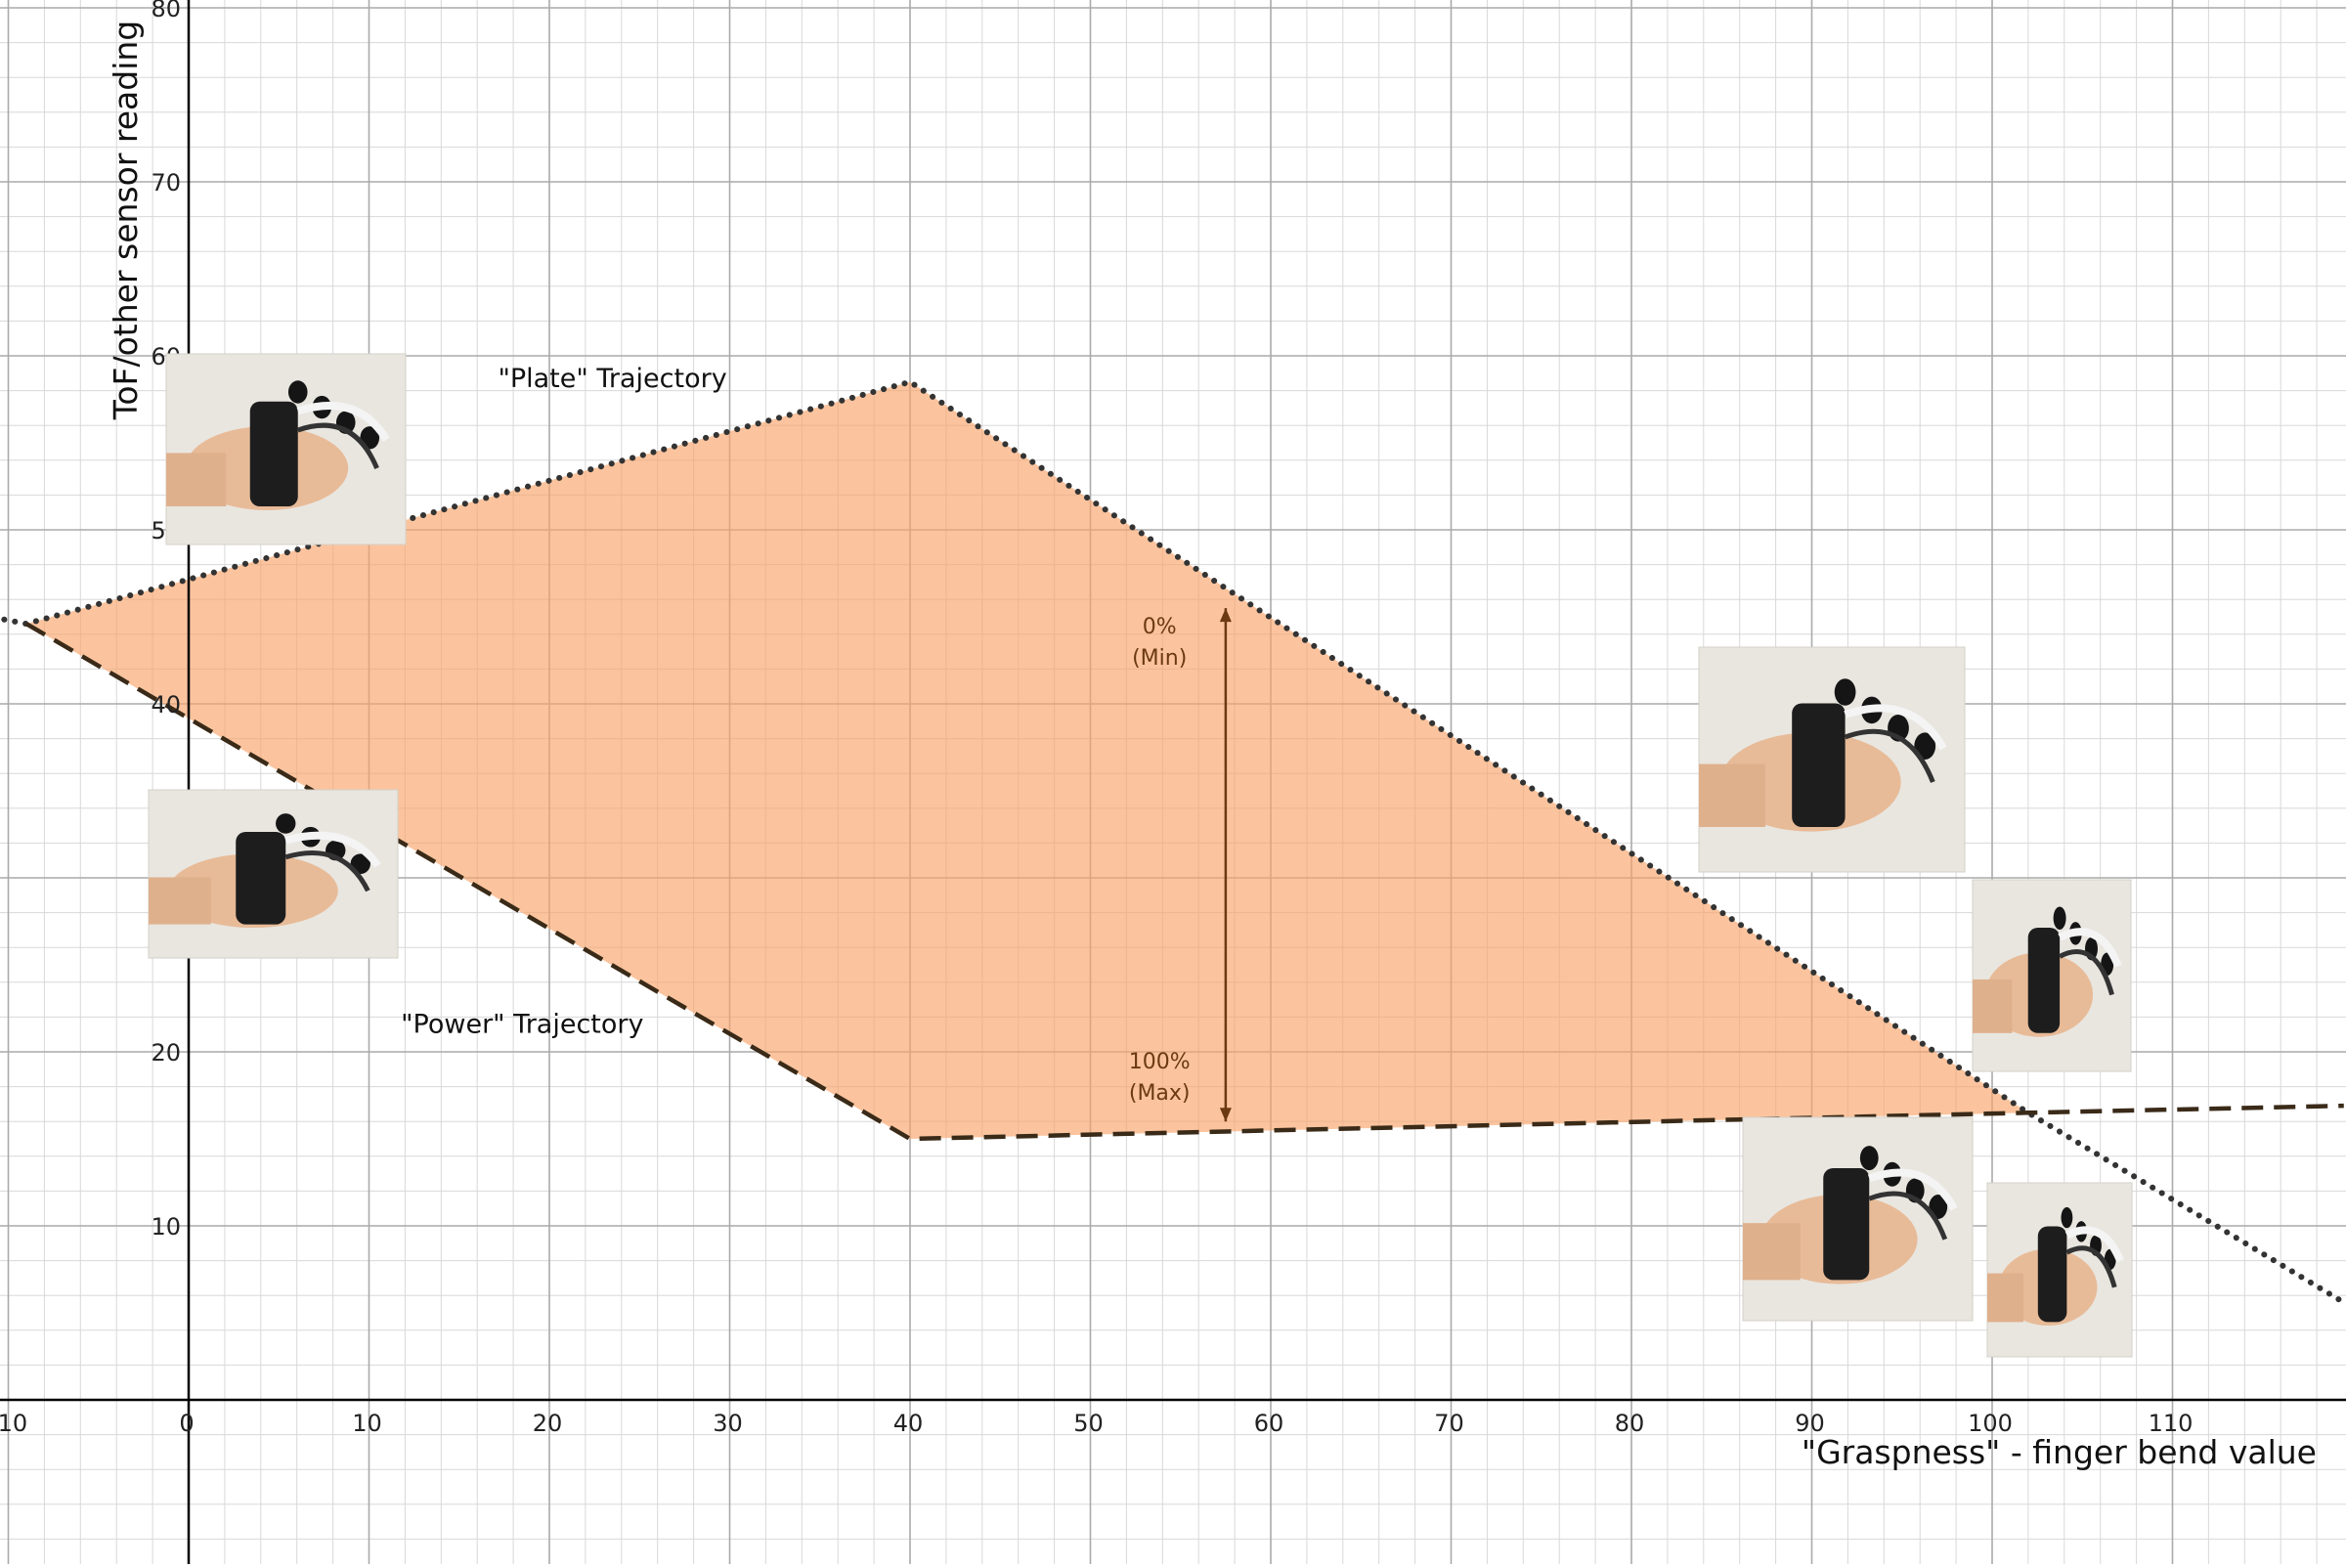 This screenshot has height=1568, width=2346. I want to click on y-tick-label: 70, so click(166, 183).